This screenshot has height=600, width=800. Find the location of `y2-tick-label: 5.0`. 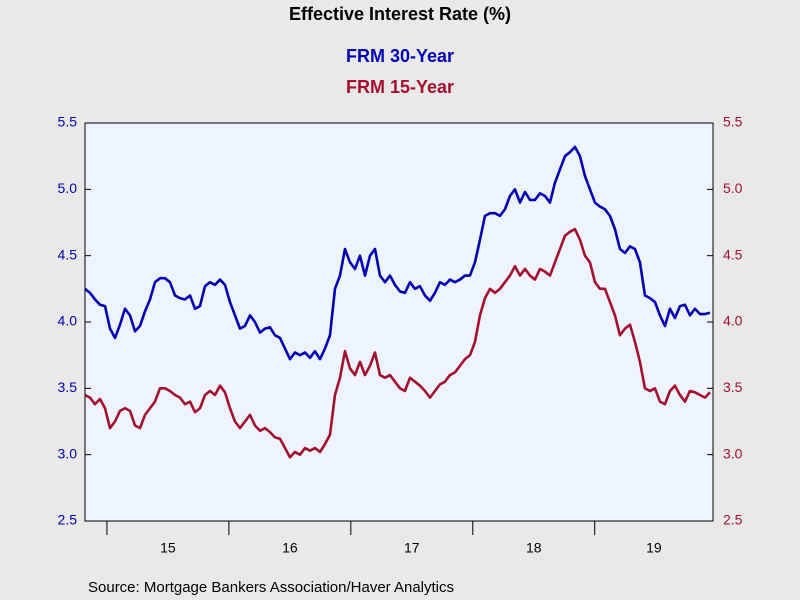

y2-tick-label: 5.0 is located at coordinates (733, 188).